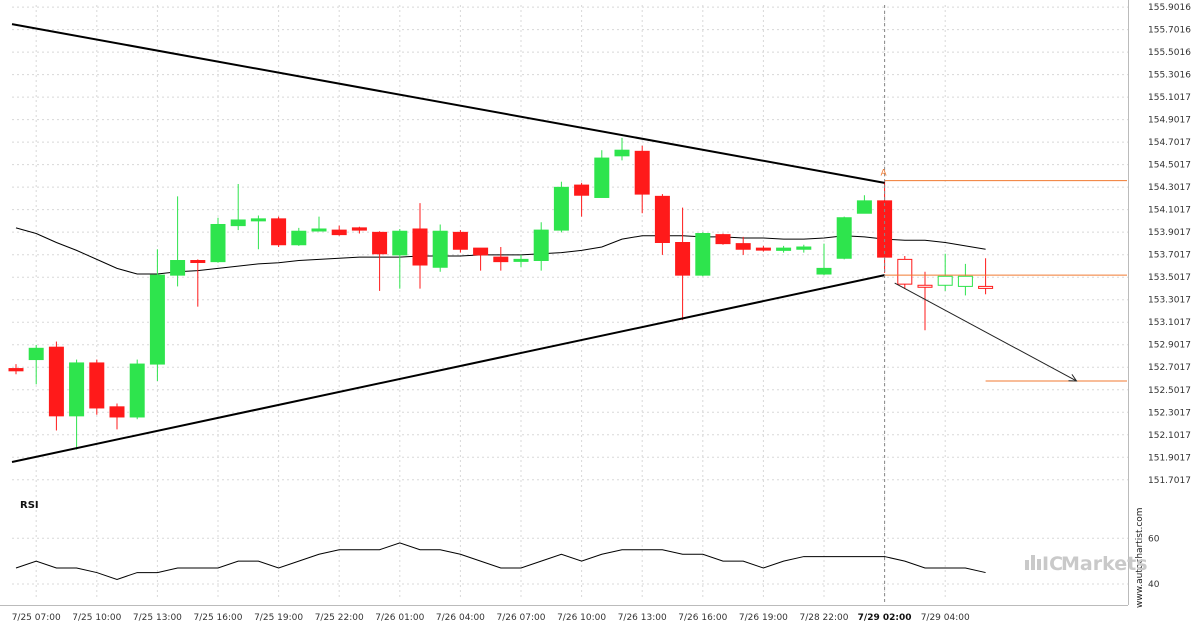 Image resolution: width=1200 pixels, height=630 pixels. I want to click on x-tick-label: 7/26 01:00, so click(399, 618).